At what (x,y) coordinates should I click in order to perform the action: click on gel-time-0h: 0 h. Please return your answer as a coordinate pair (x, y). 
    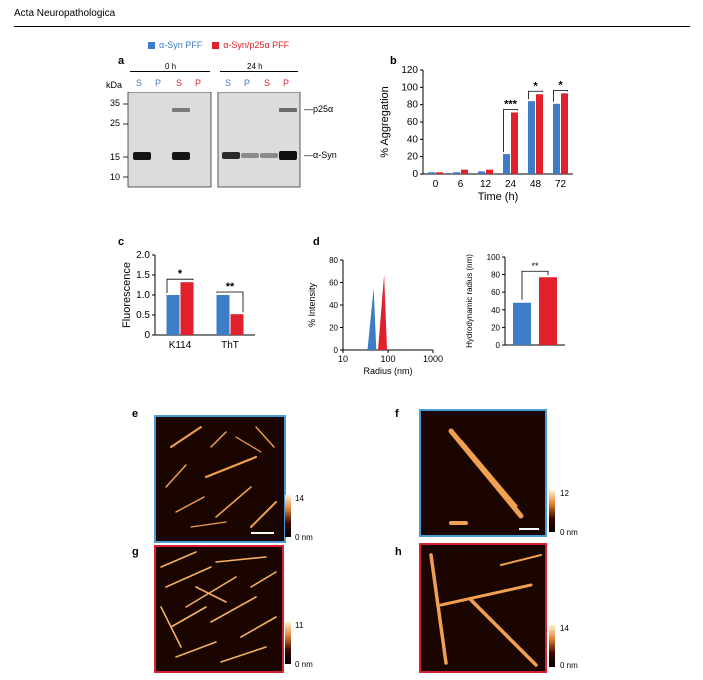
    Looking at the image, I should click on (171, 66).